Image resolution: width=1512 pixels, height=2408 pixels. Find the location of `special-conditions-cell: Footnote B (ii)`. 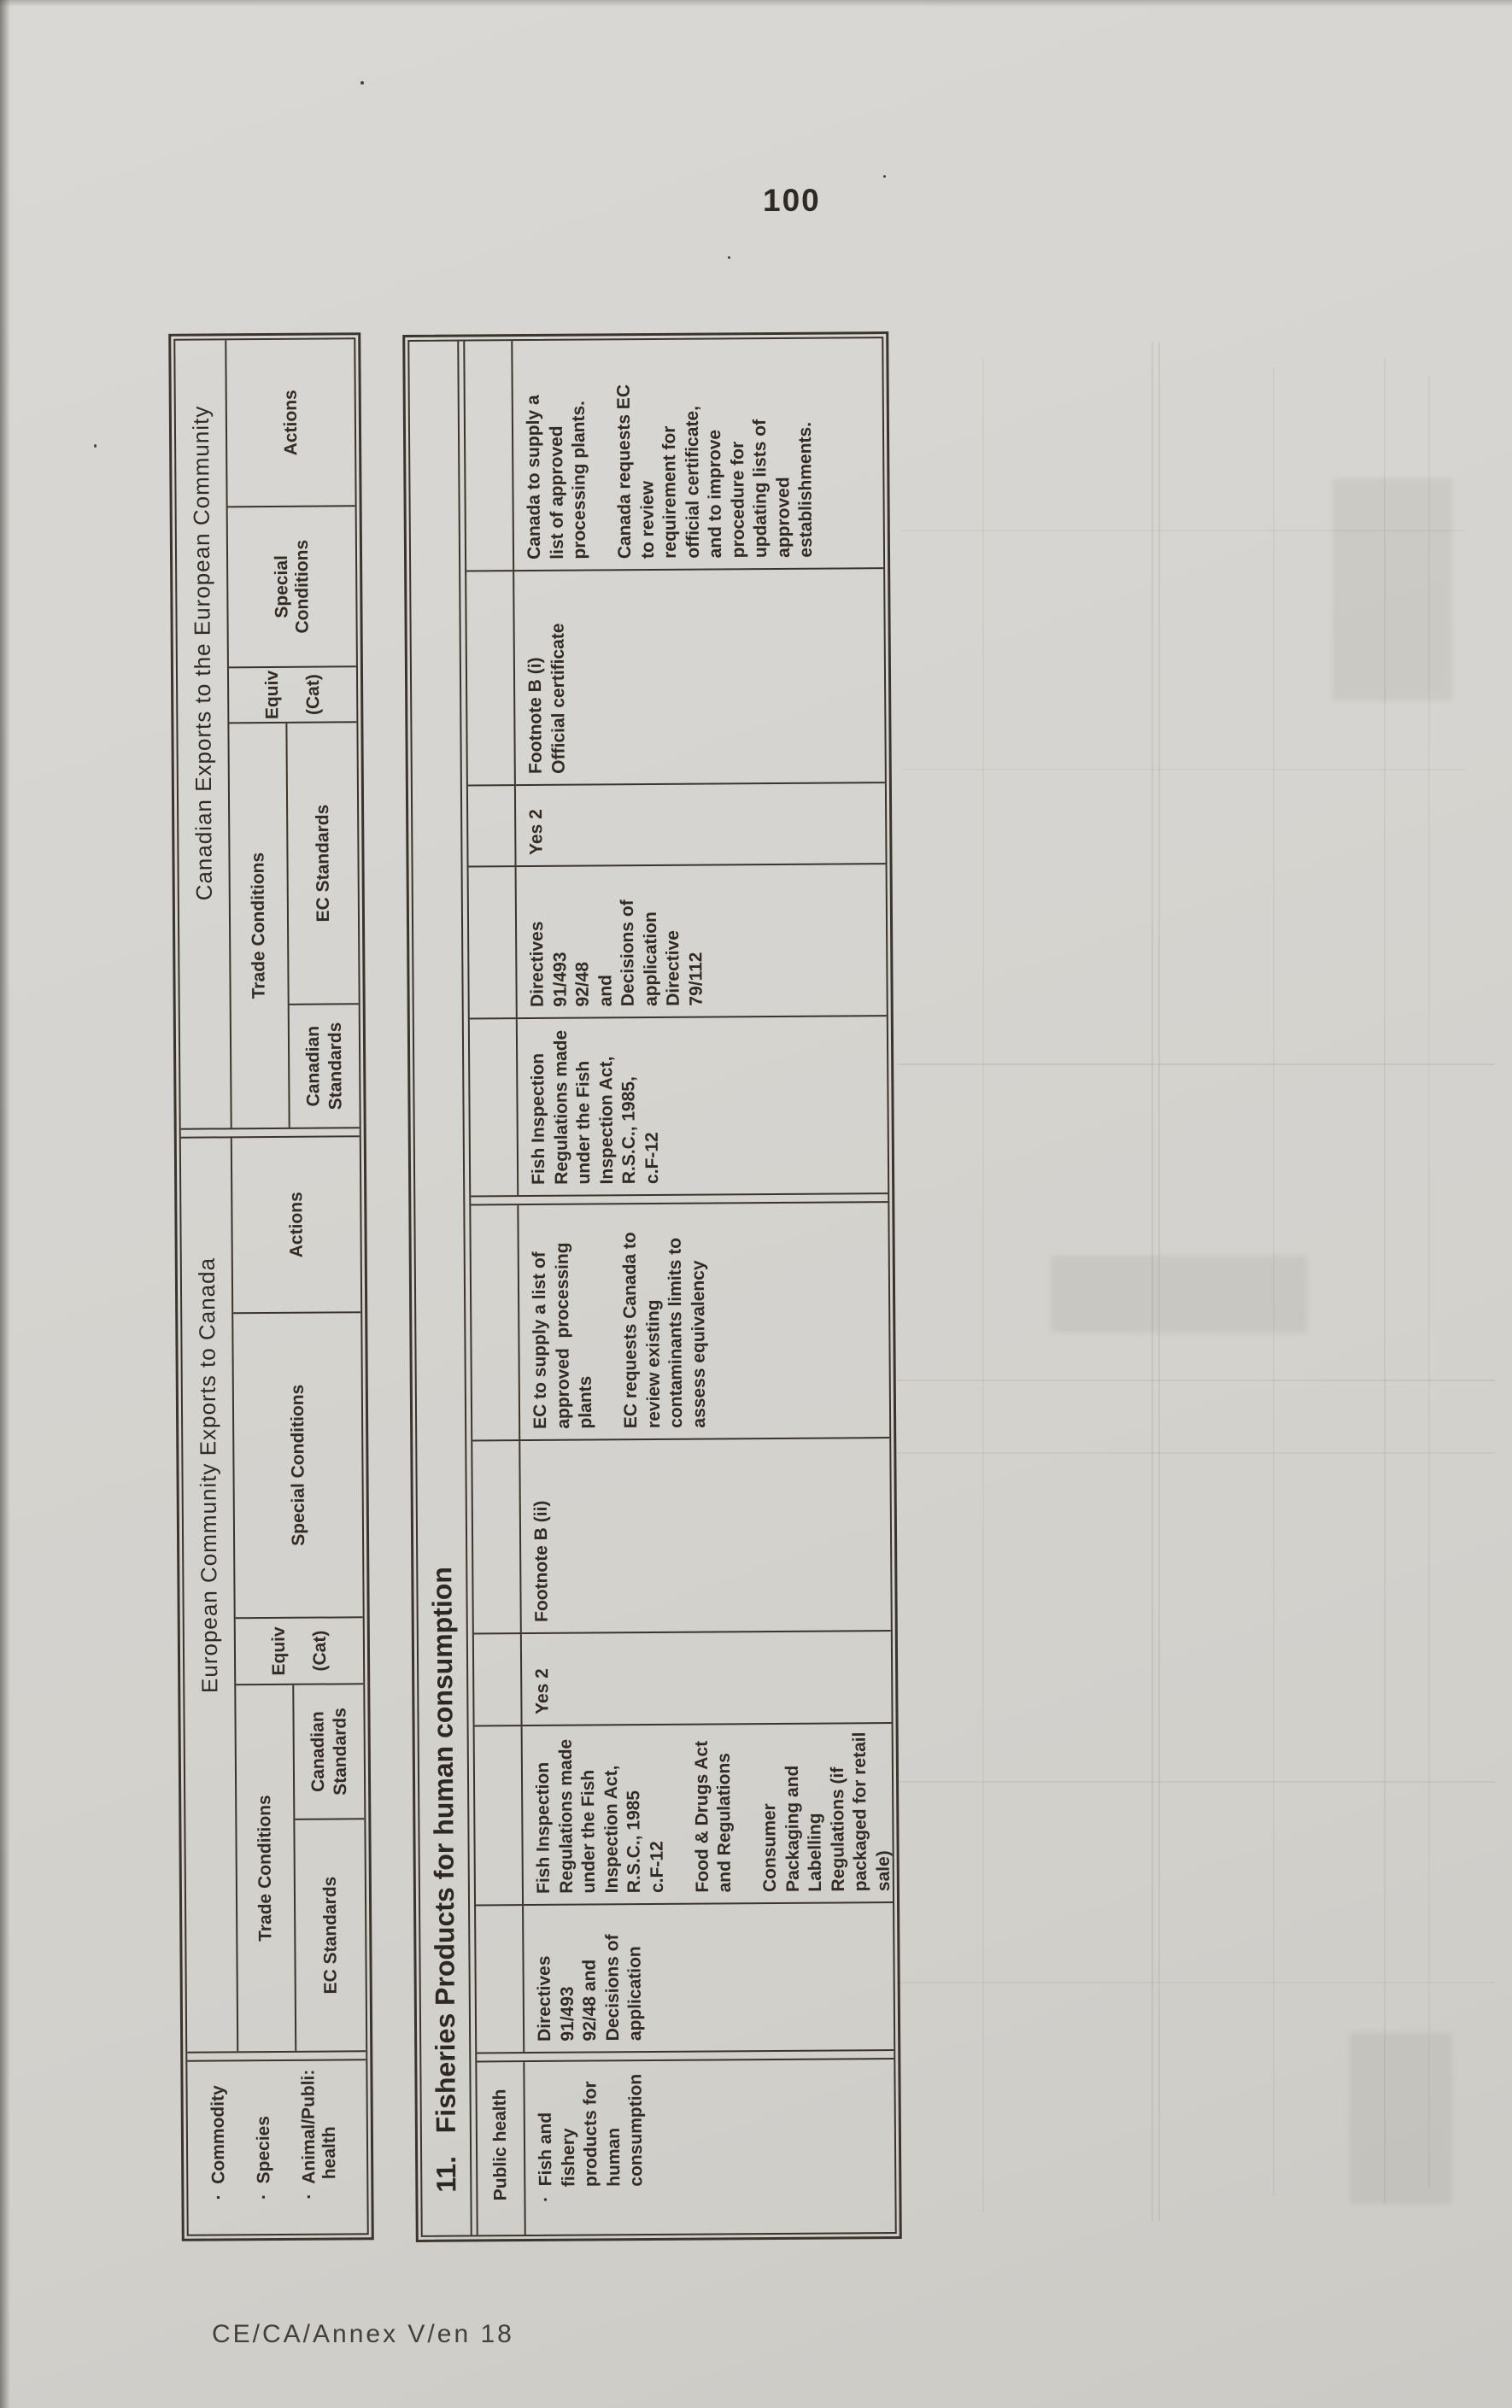

special-conditions-cell: Footnote B (ii) is located at coordinates (541, 1561).